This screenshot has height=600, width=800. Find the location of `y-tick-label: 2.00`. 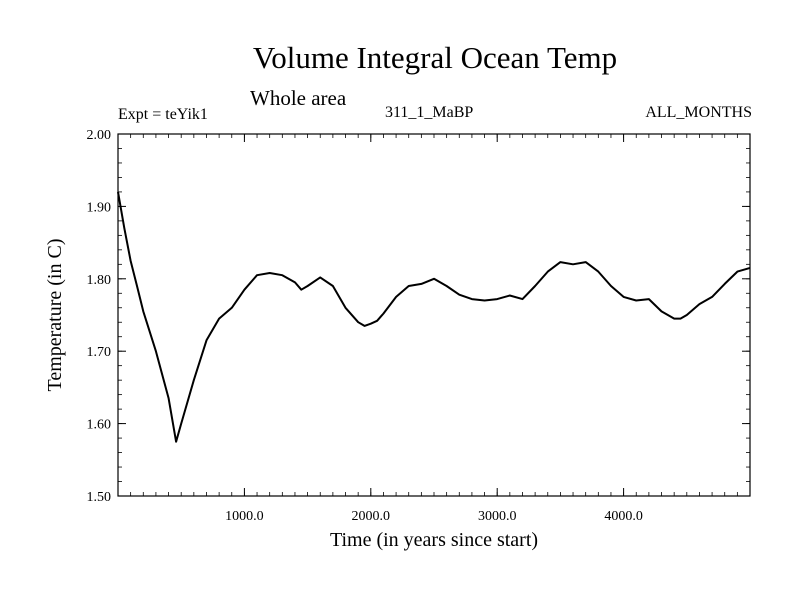

y-tick-label: 2.00 is located at coordinates (99, 135).